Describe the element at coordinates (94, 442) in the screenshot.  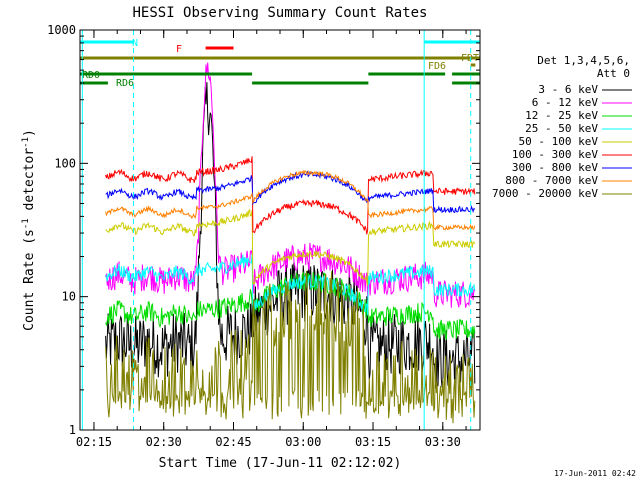
I see `x-tick-label: 02:15` at that location.